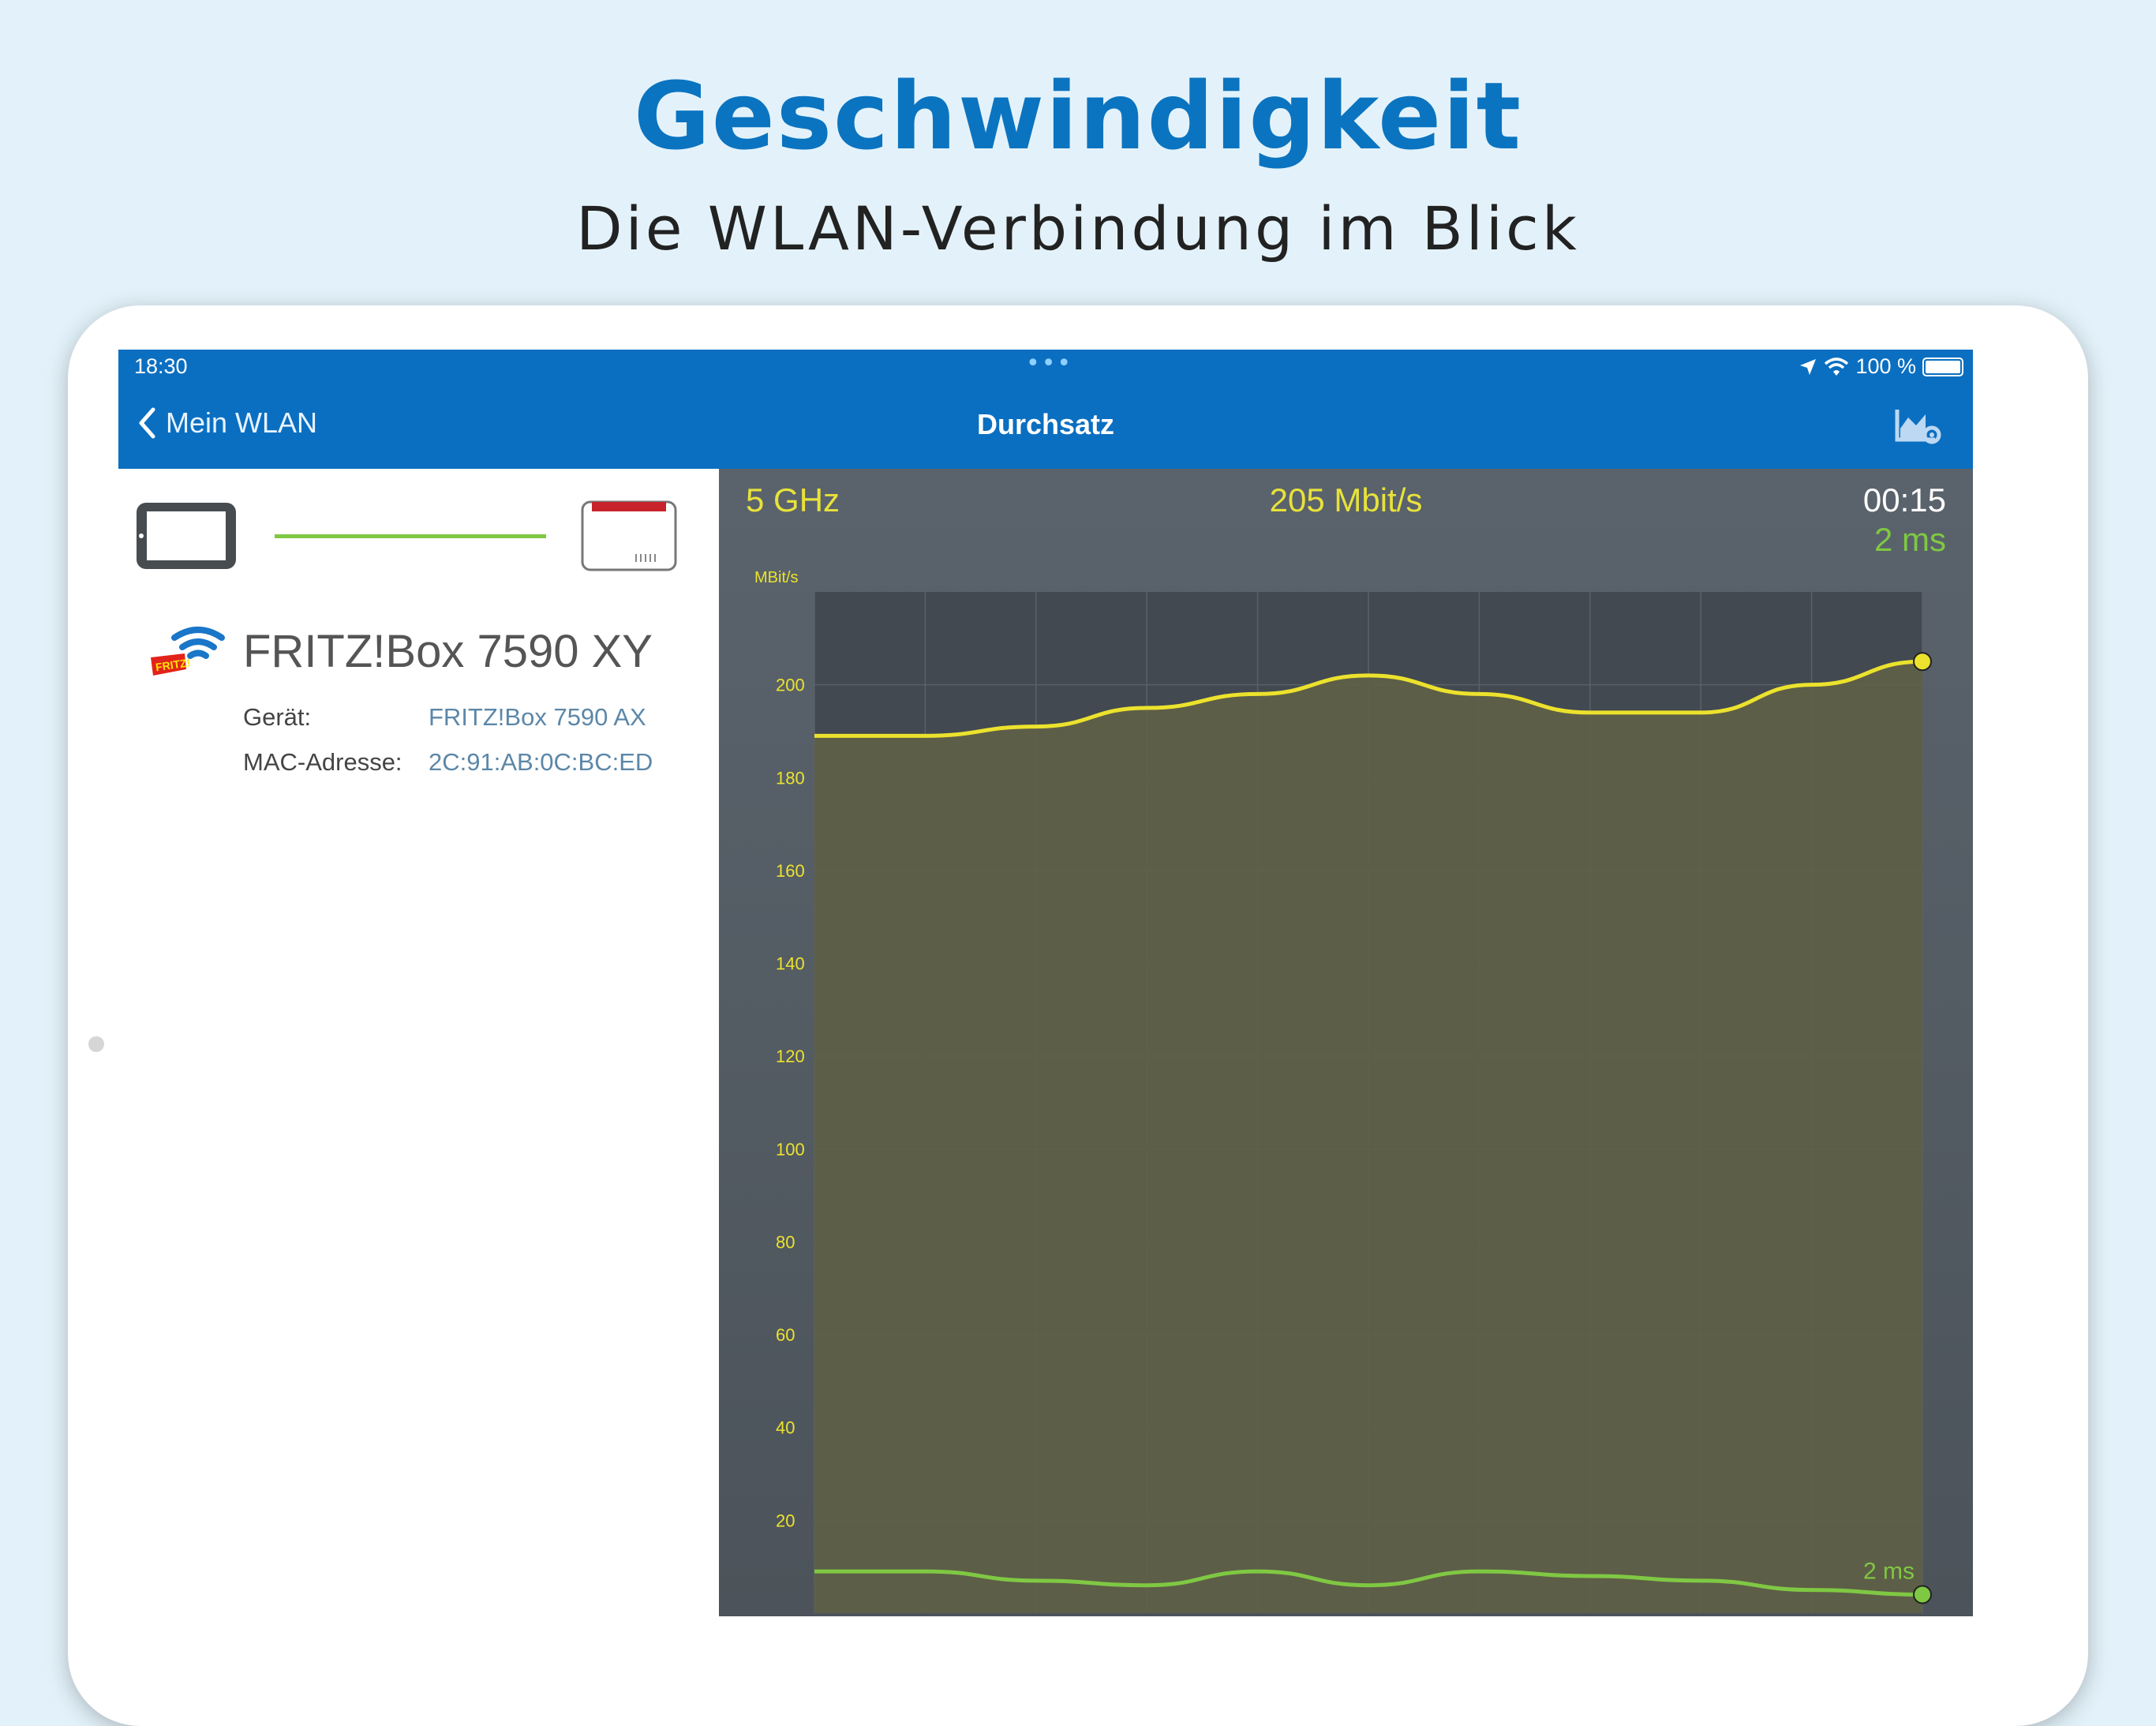  Describe the element at coordinates (1078, 116) in the screenshot. I see `hero-title: Geschwindigkeit` at that location.